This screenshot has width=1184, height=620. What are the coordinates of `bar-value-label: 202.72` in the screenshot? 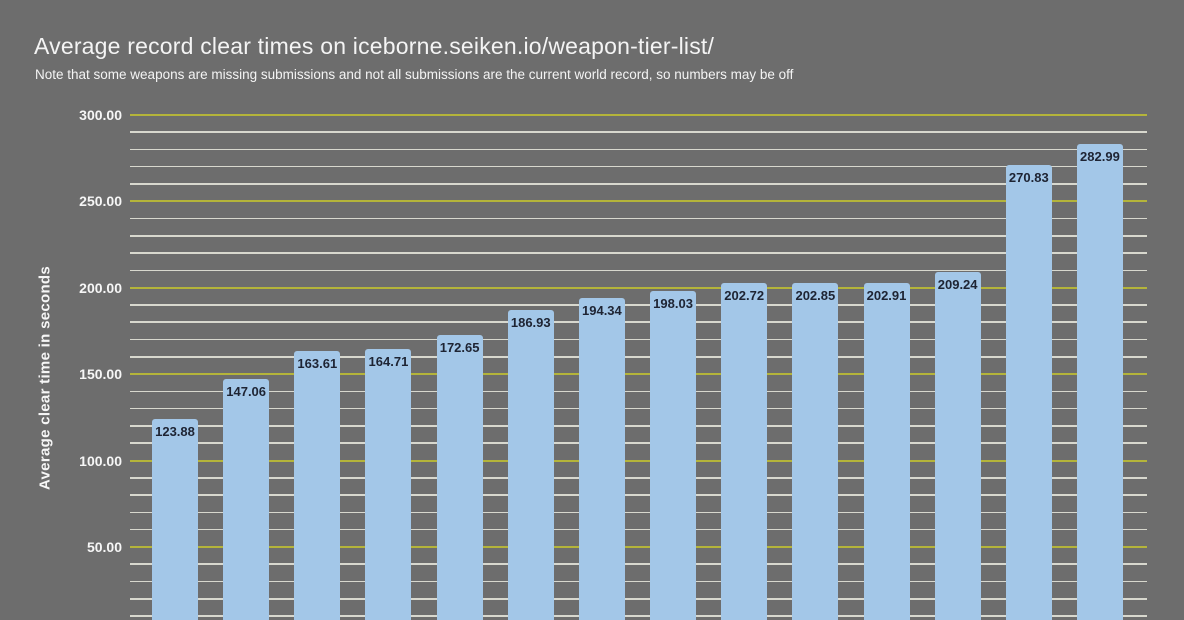 It's located at (744, 296).